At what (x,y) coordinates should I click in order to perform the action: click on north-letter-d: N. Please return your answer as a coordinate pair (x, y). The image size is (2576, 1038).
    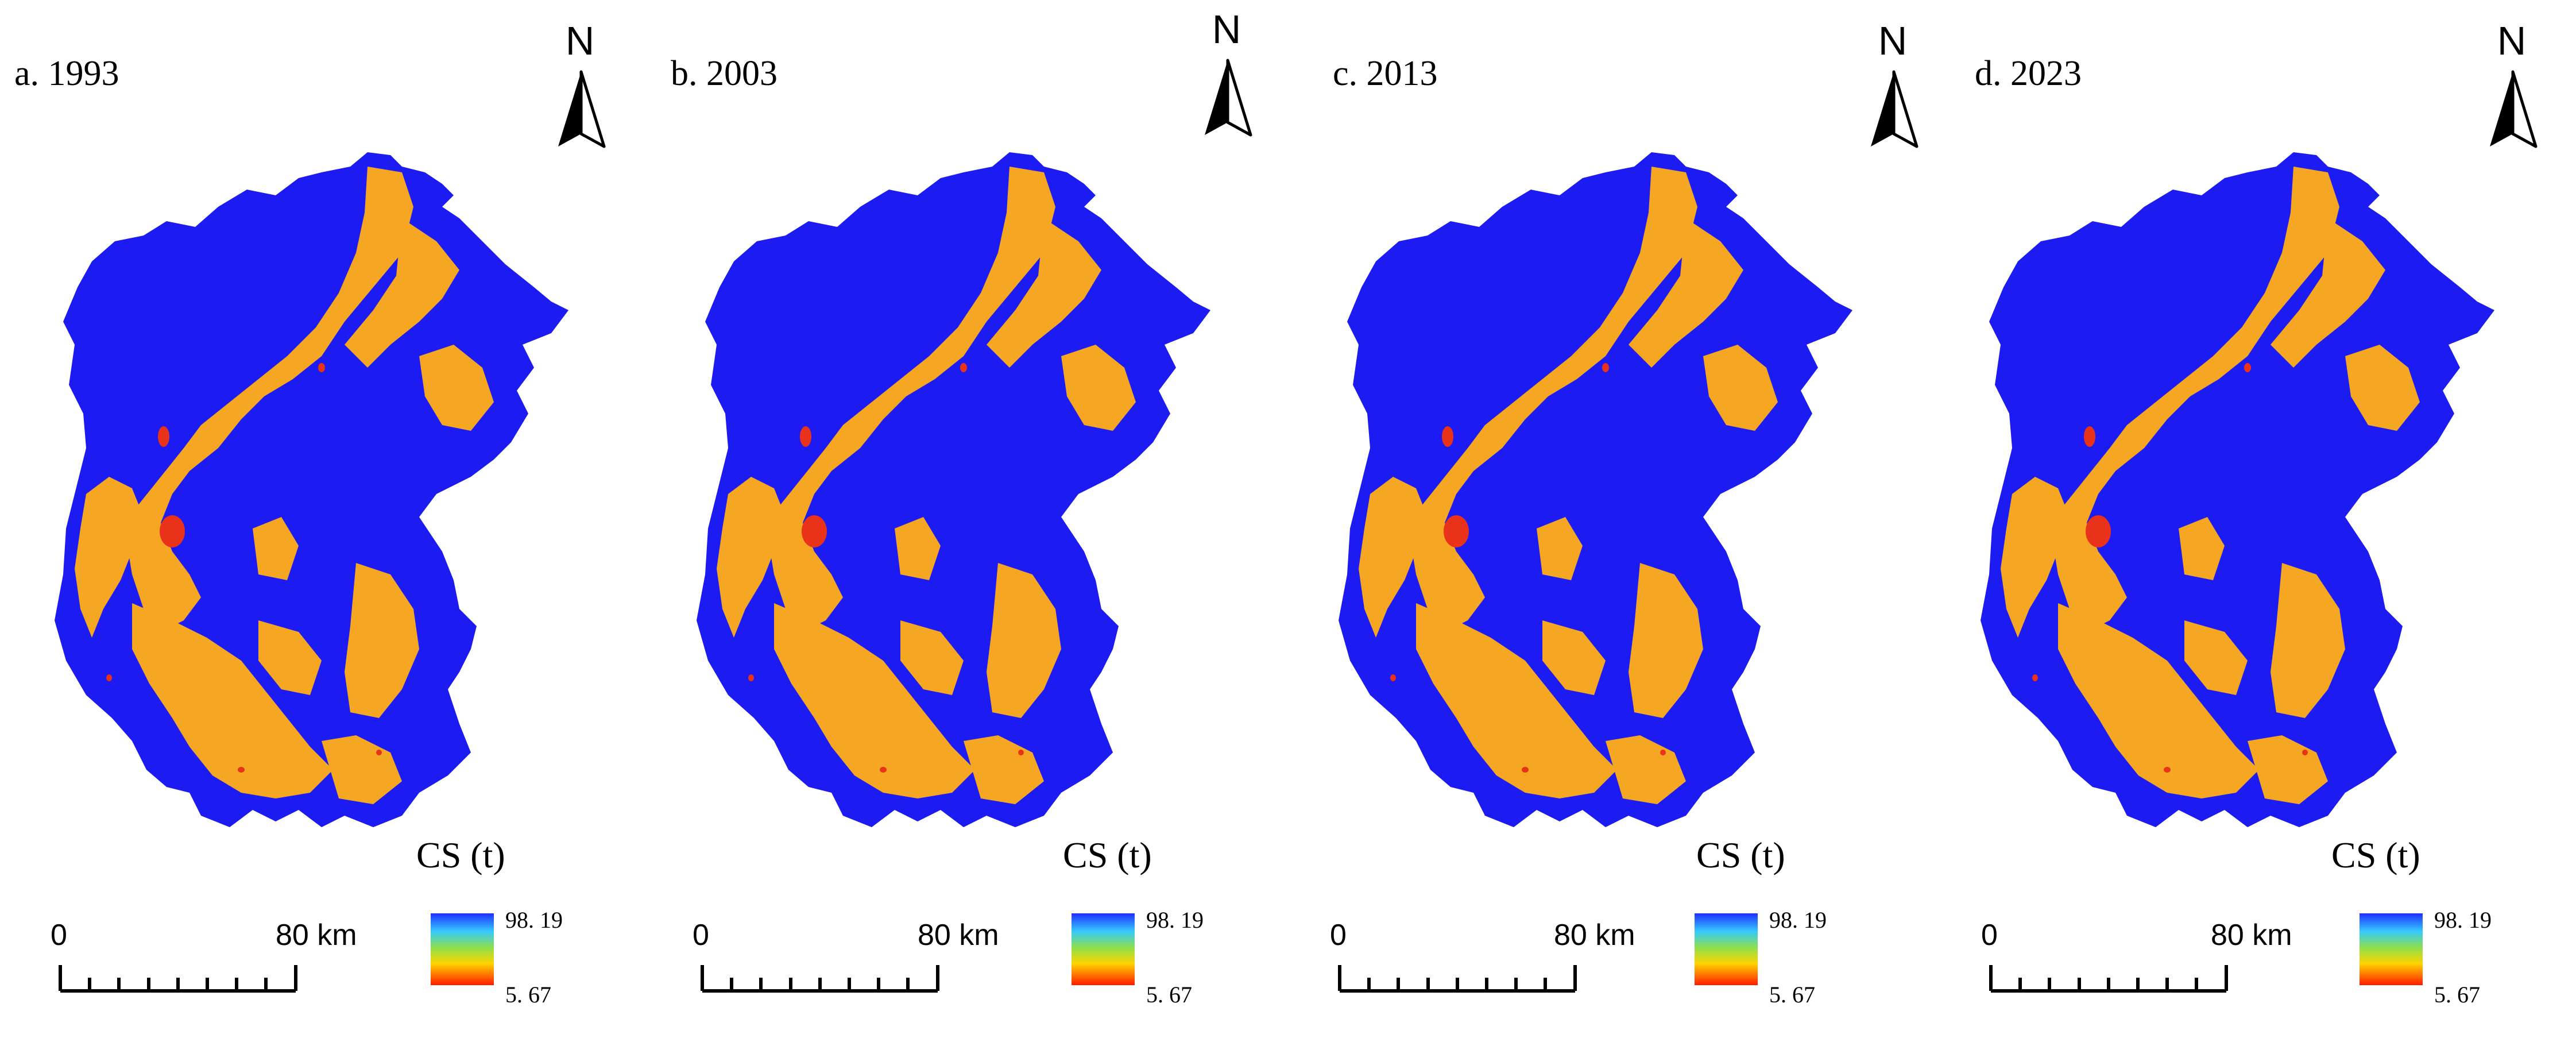
    Looking at the image, I should click on (2512, 40).